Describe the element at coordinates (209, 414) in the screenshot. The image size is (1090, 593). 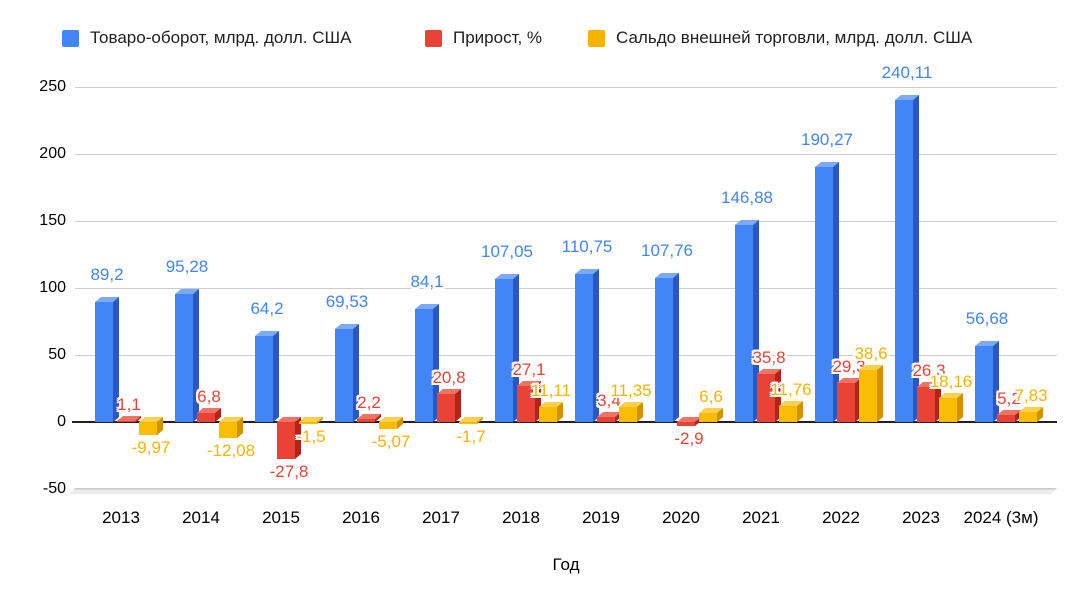
I see `bar-series1-2014` at that location.